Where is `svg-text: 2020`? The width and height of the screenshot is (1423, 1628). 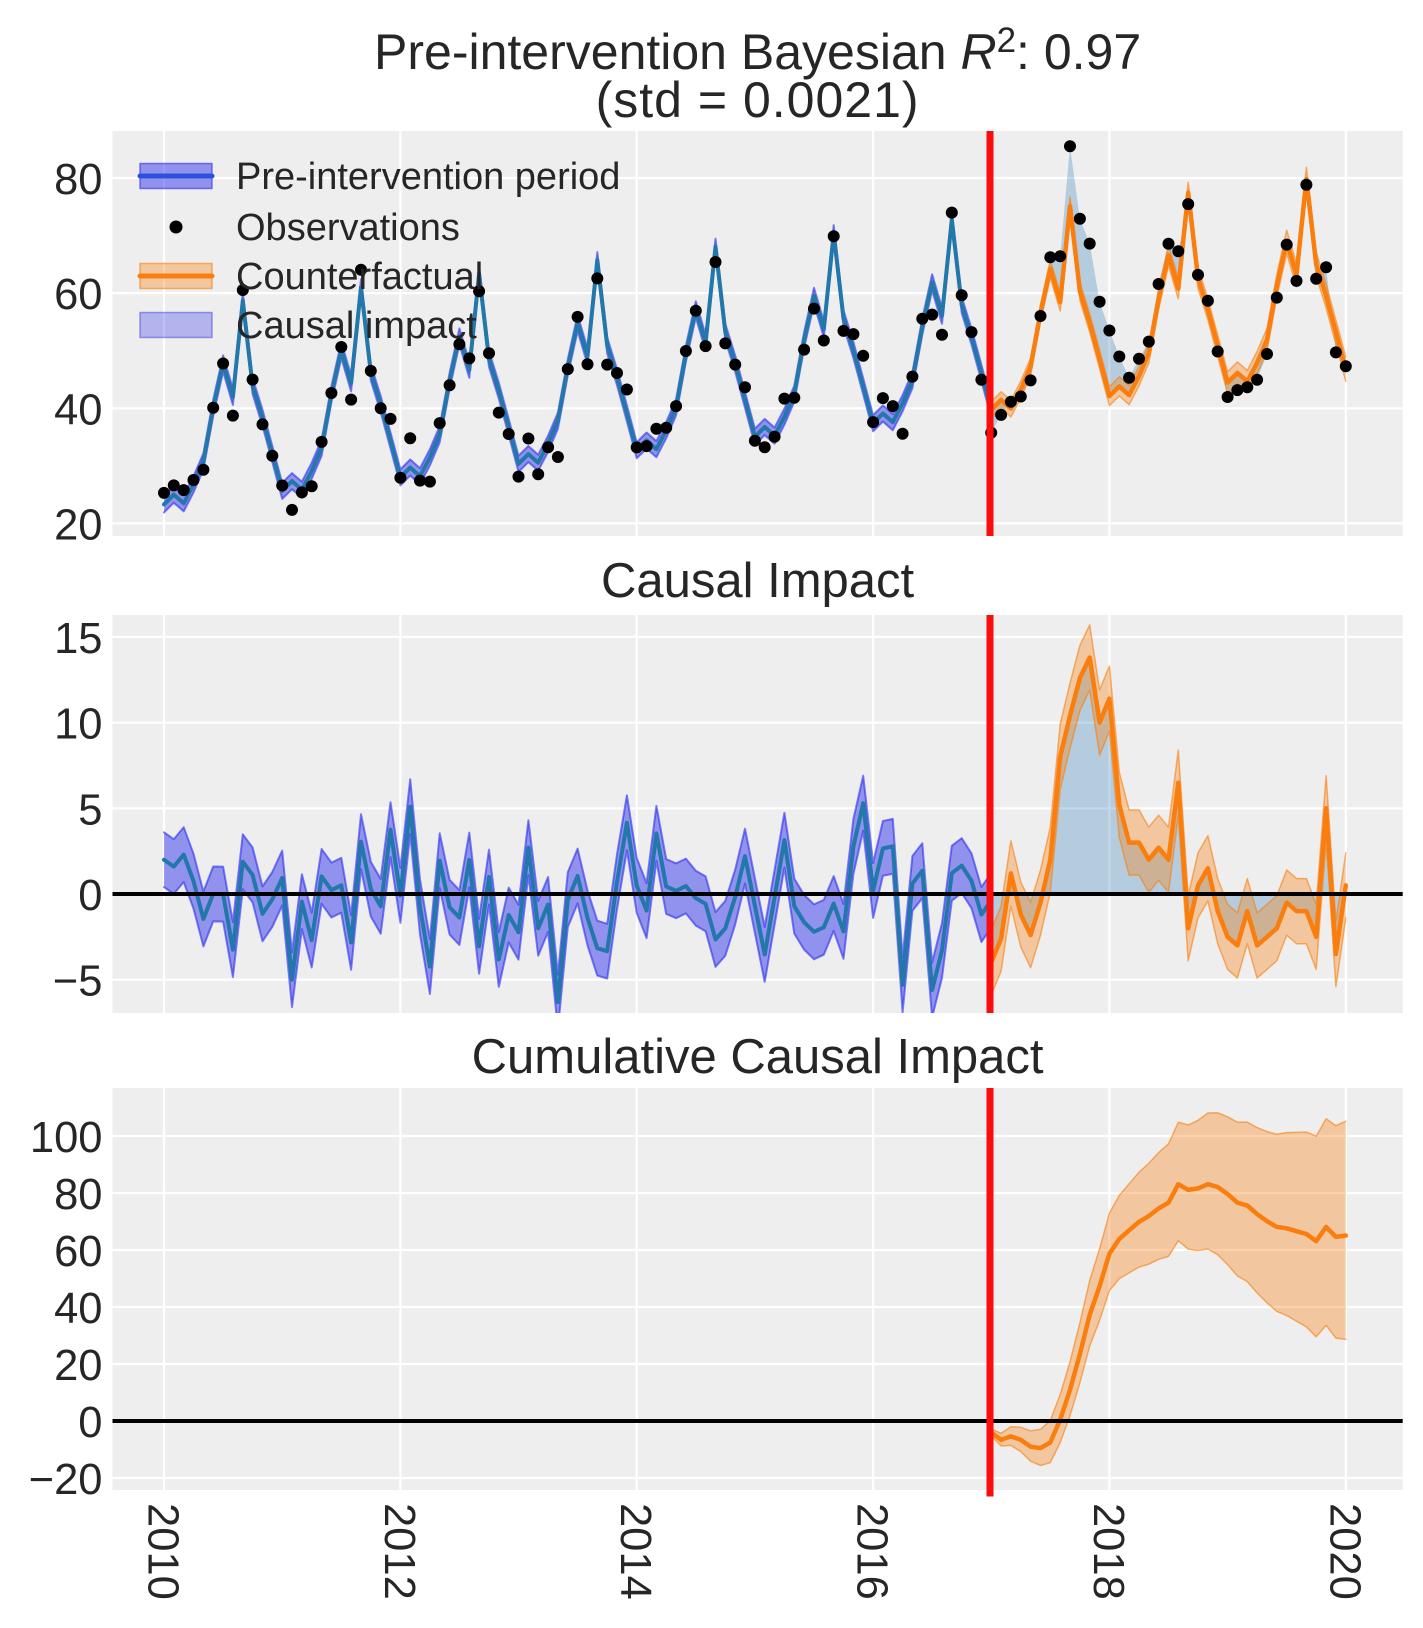 svg-text: 2020 is located at coordinates (1344, 1551).